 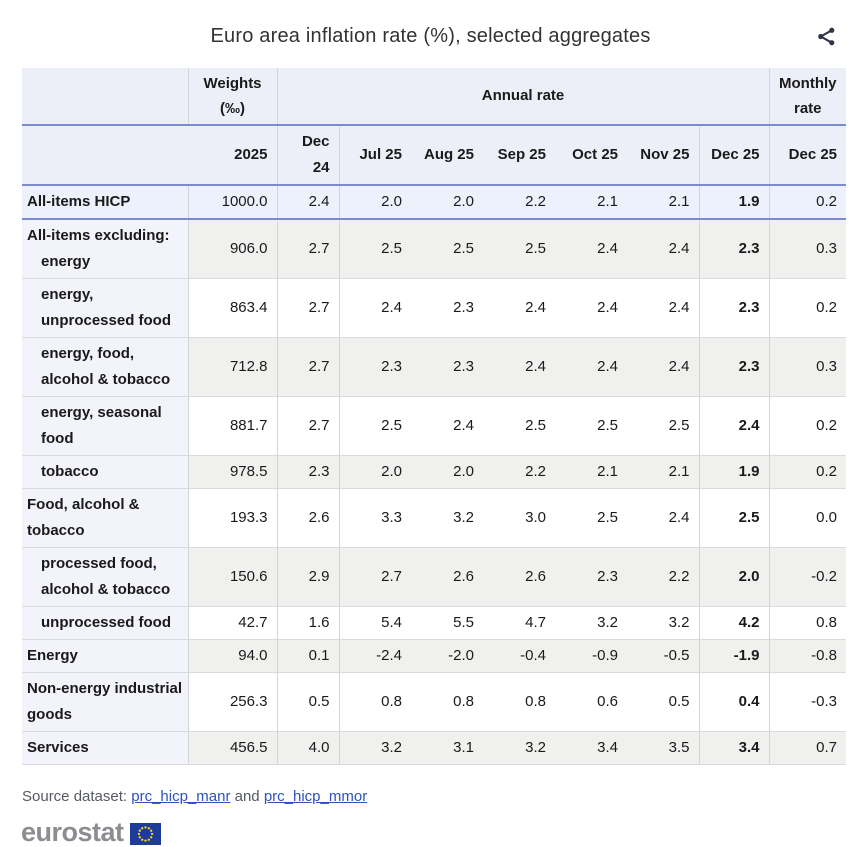 I want to click on row-label: Food, alcohol & tobacco, so click(x=105, y=518).